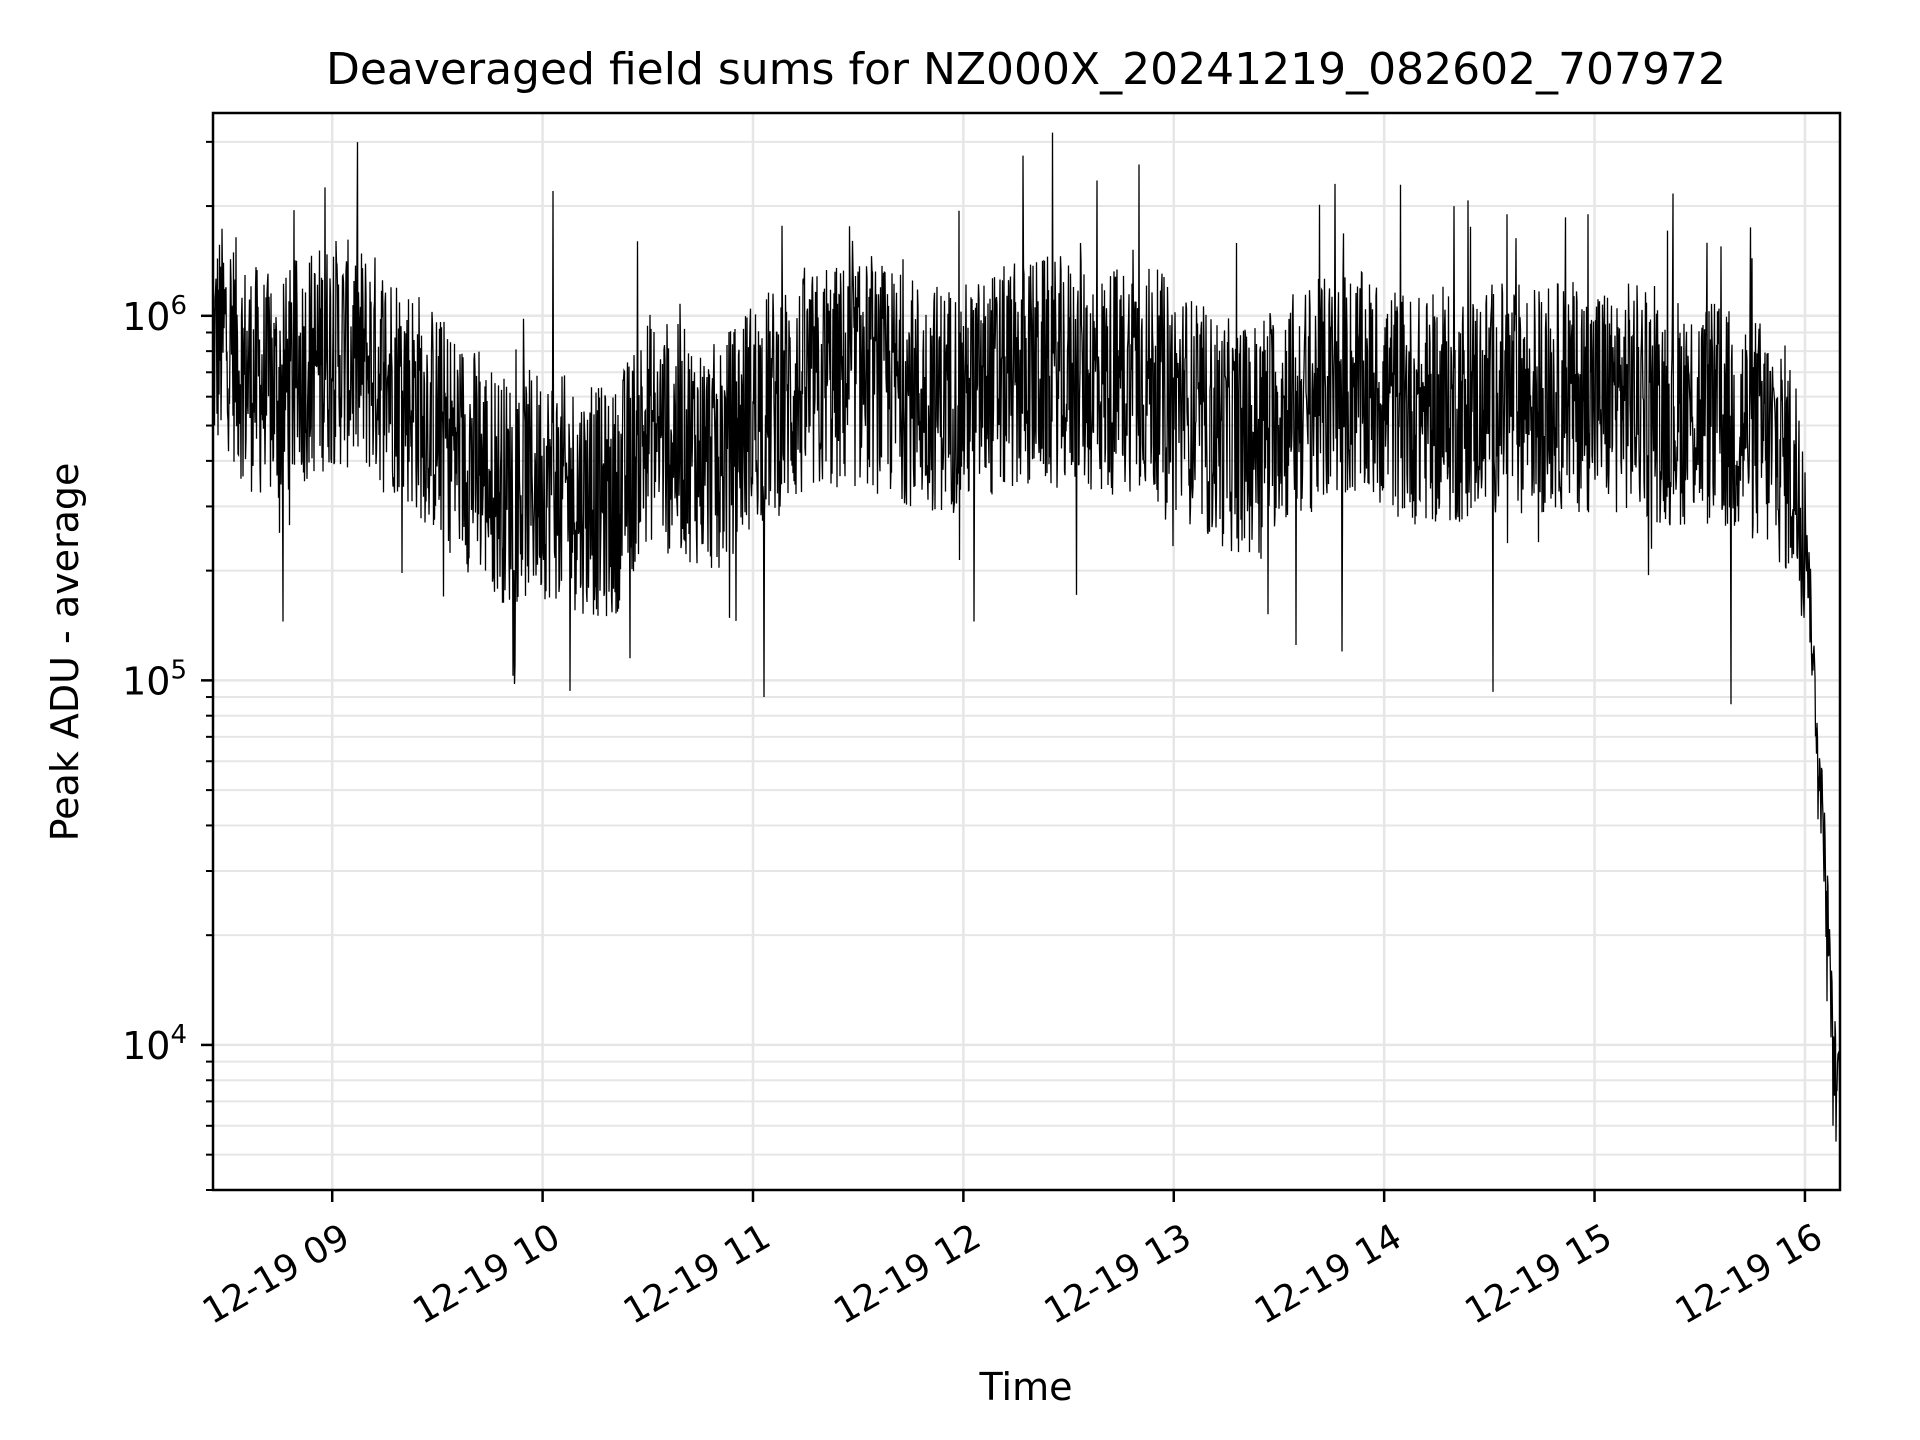  Describe the element at coordinates (1026, 1387) in the screenshot. I see `x-axis-label: Time` at that location.